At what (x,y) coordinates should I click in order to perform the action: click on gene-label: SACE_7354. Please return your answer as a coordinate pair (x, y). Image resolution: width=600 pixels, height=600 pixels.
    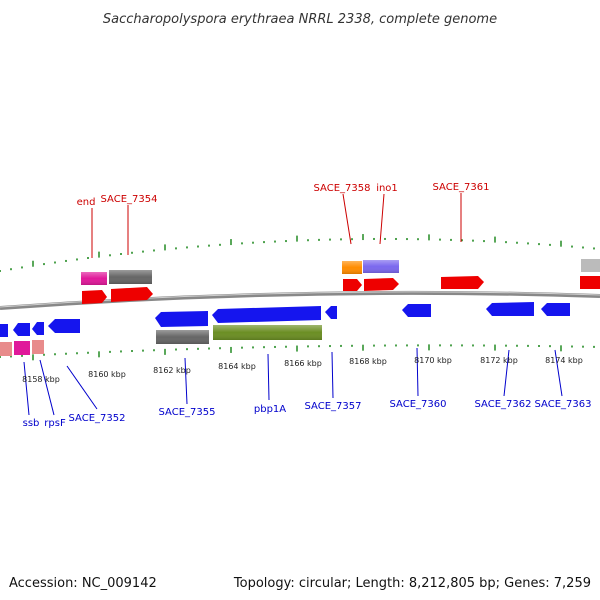
    Looking at the image, I should click on (129, 199).